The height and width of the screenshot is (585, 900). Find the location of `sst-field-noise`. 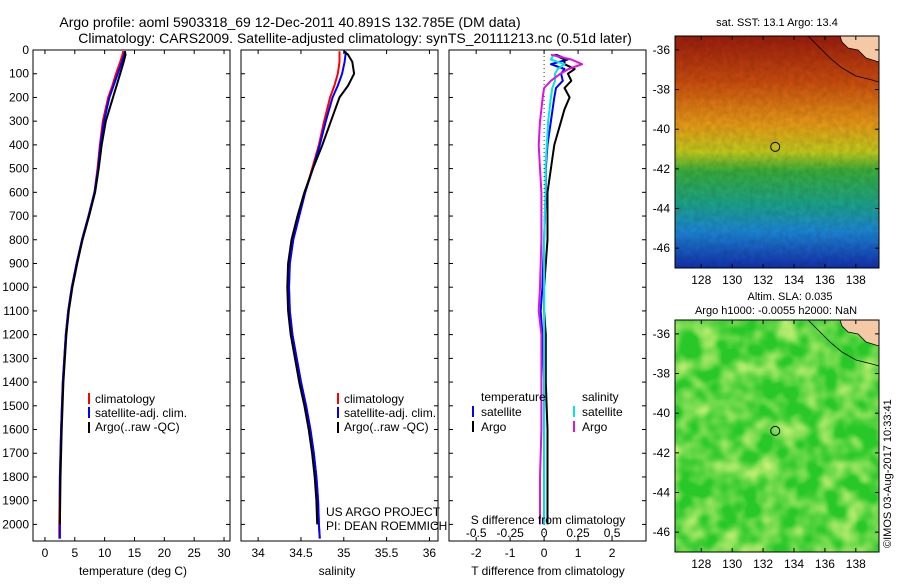

sst-field-noise is located at coordinates (777, 152).